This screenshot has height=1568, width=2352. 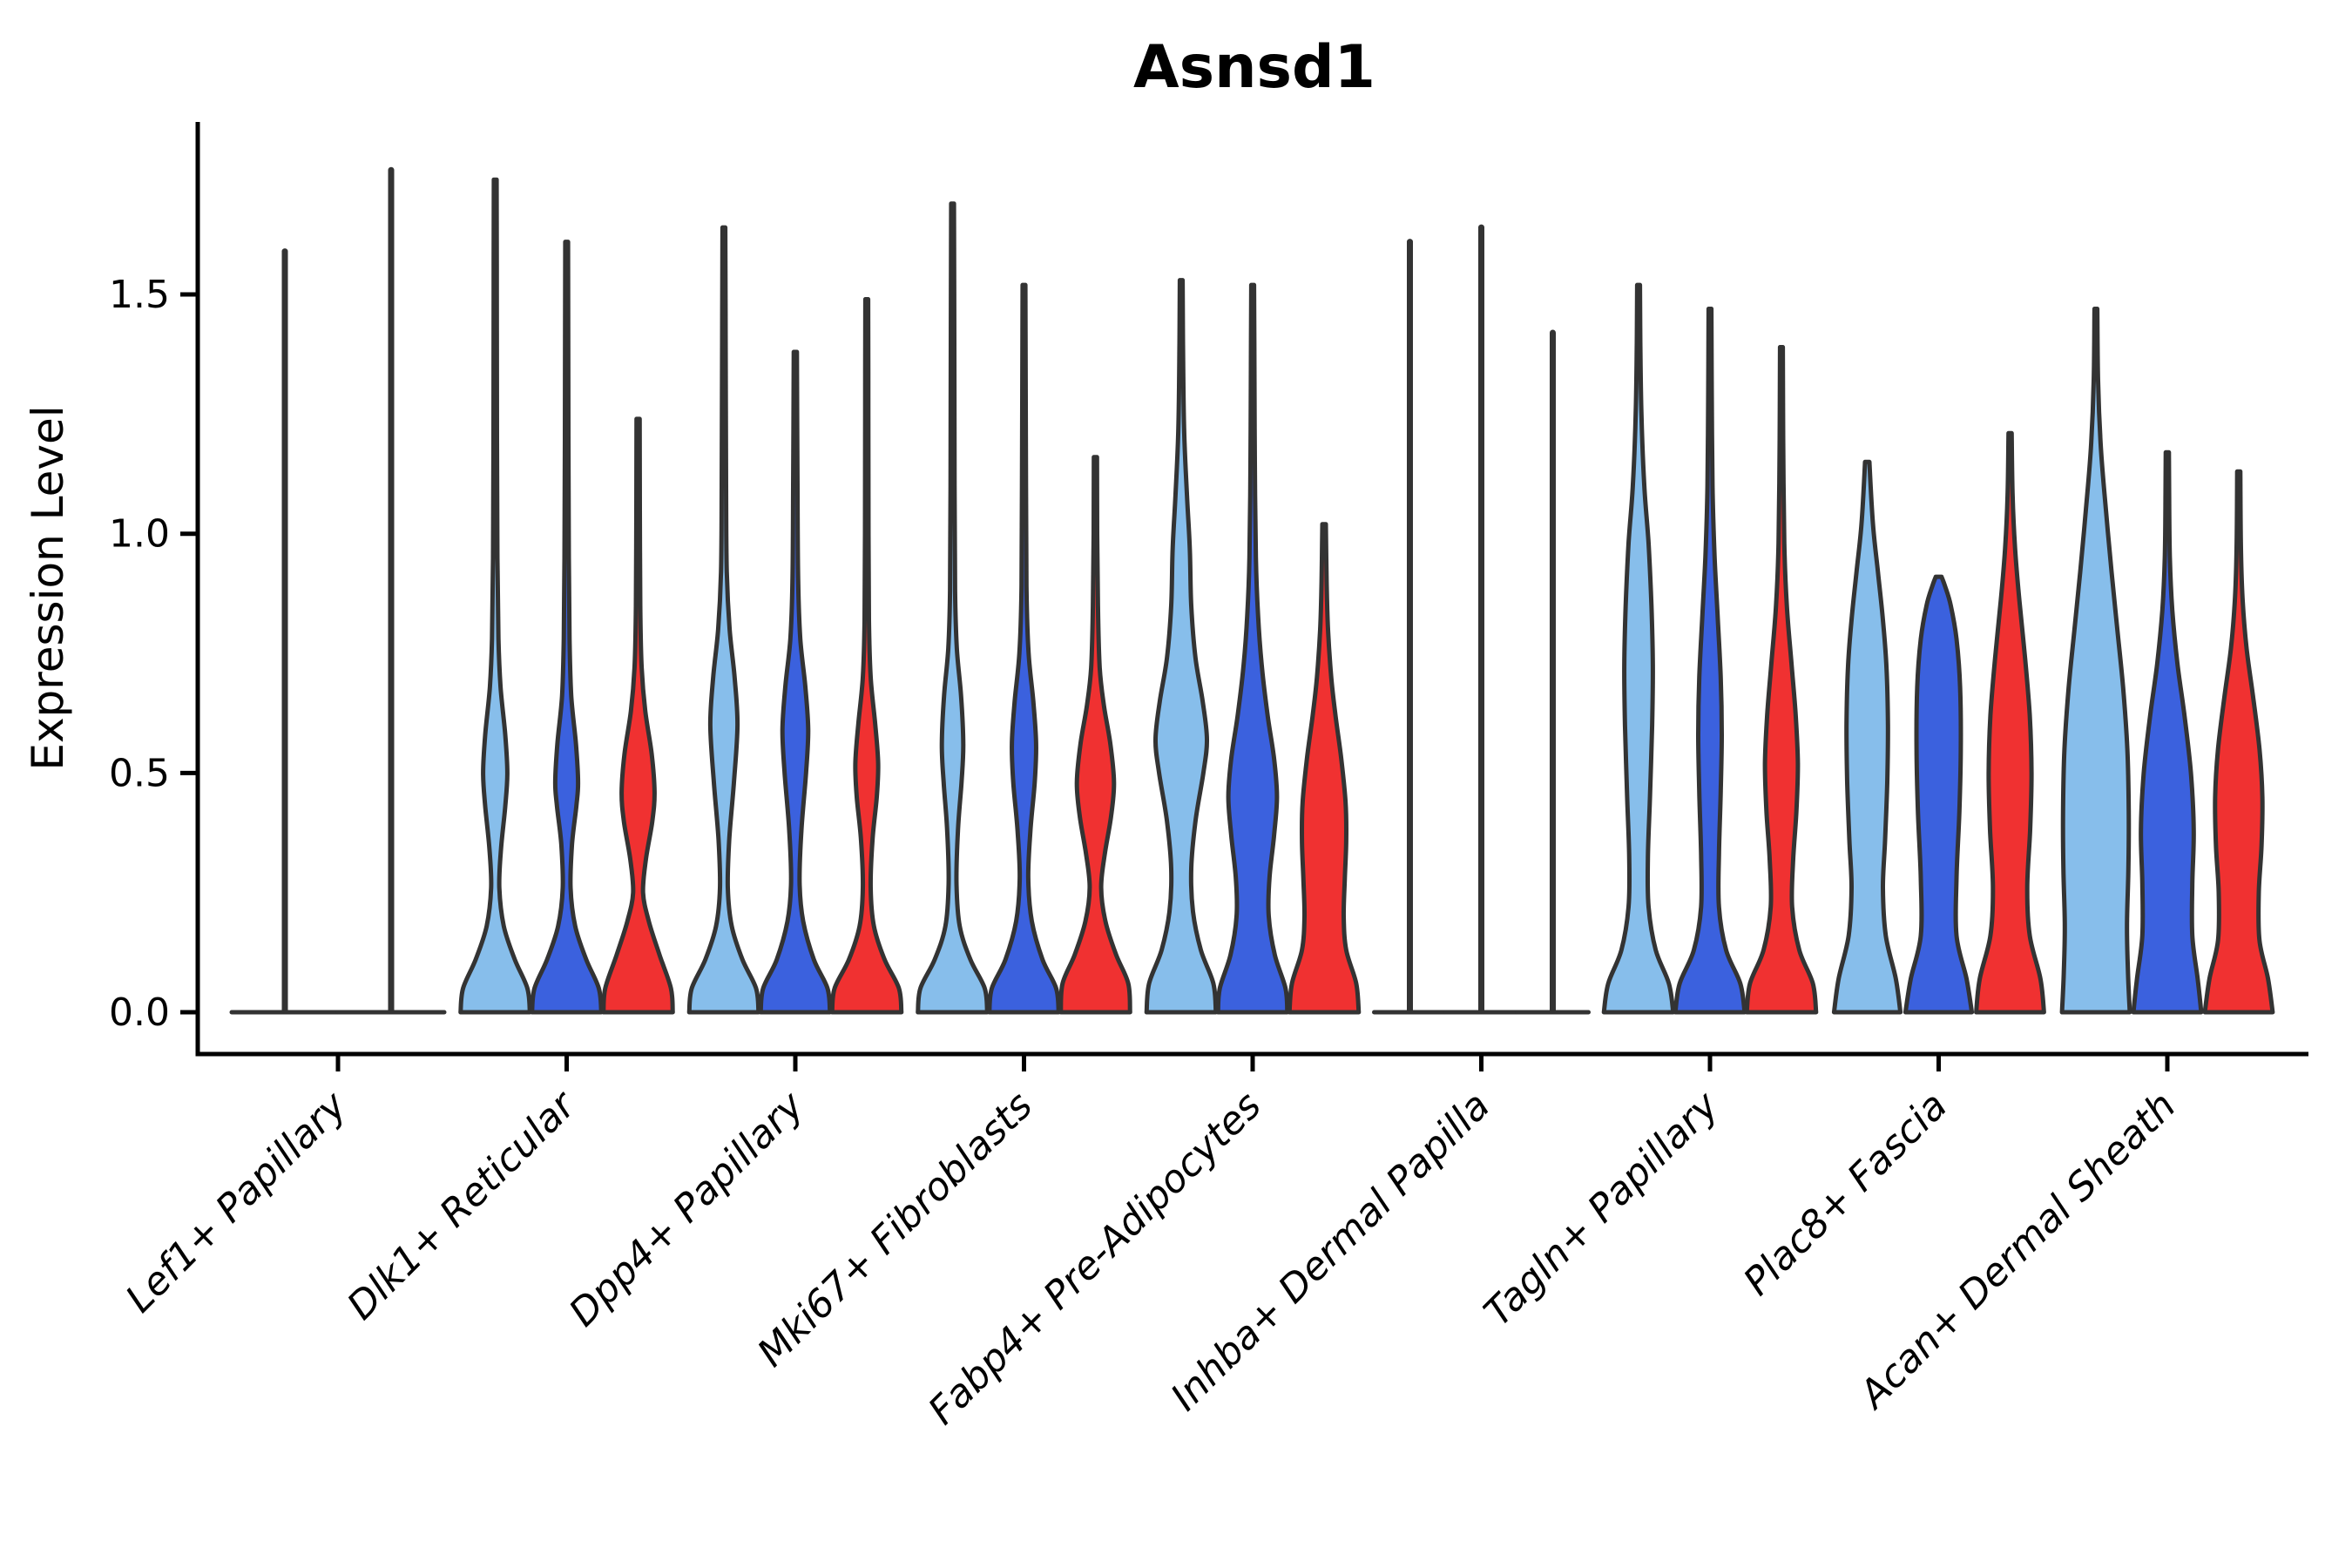 What do you see at coordinates (2239, 742) in the screenshot?
I see `violin-acan-dermal-sheath-red` at bounding box center [2239, 742].